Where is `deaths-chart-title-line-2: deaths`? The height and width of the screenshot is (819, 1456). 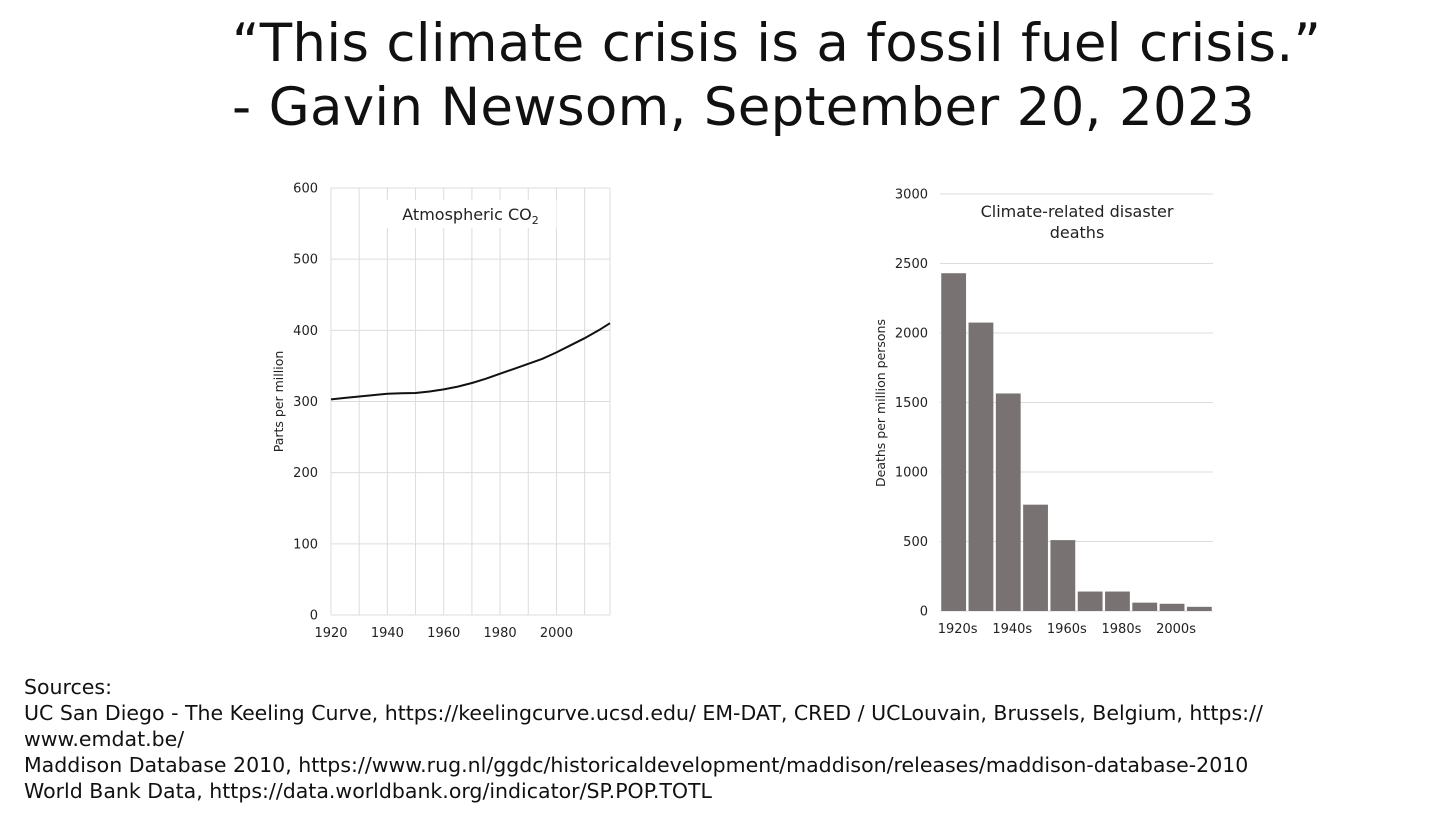
deaths-chart-title-line-2: deaths is located at coordinates (1077, 232).